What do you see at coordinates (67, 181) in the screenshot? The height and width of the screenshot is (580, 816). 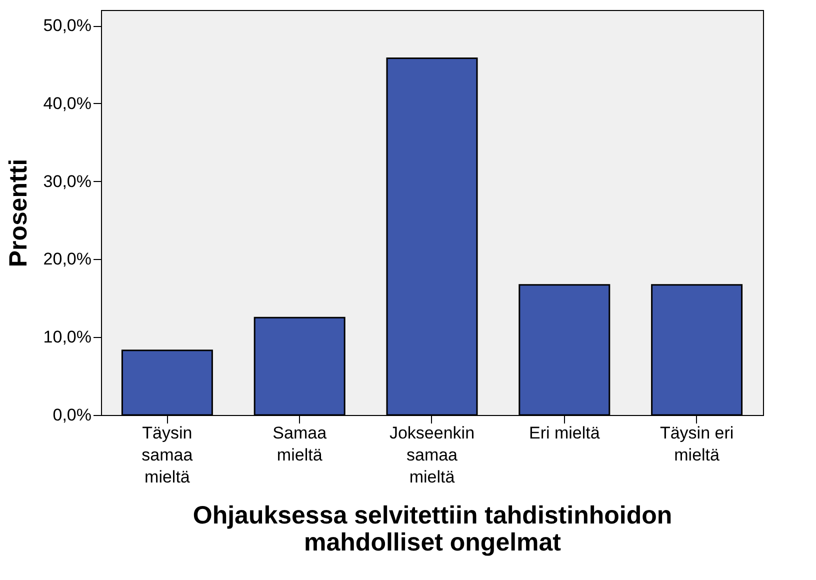 I see `y-tick-label: 30,0%` at bounding box center [67, 181].